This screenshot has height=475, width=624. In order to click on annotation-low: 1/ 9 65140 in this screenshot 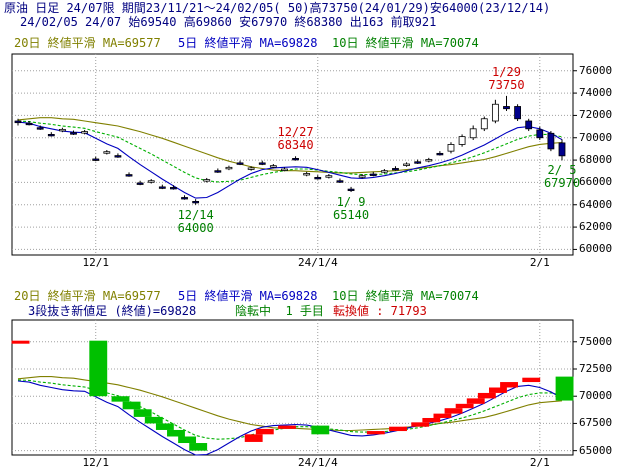, I will do `click(351, 209)`.